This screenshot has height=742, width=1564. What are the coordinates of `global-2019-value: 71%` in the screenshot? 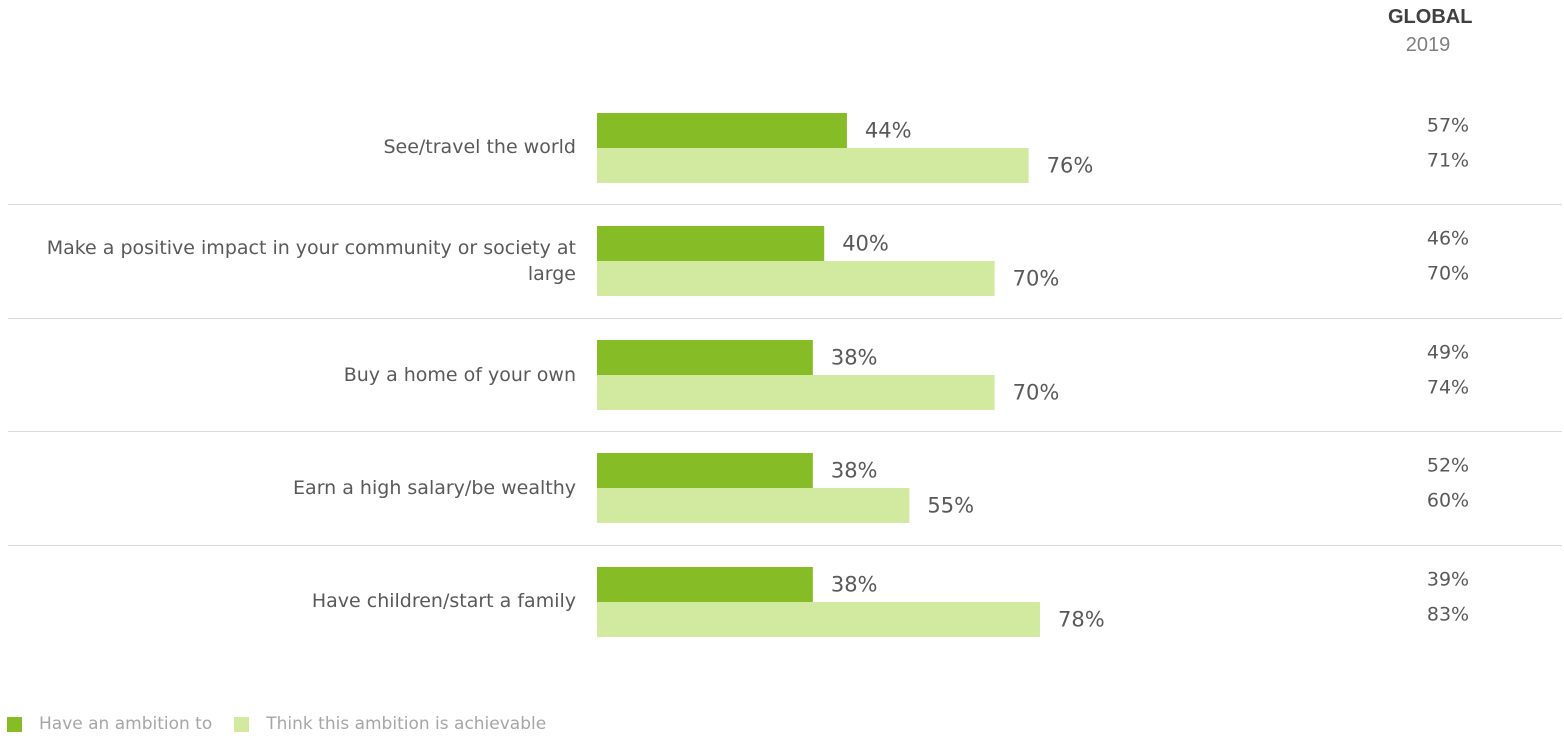 It's located at (1448, 161).